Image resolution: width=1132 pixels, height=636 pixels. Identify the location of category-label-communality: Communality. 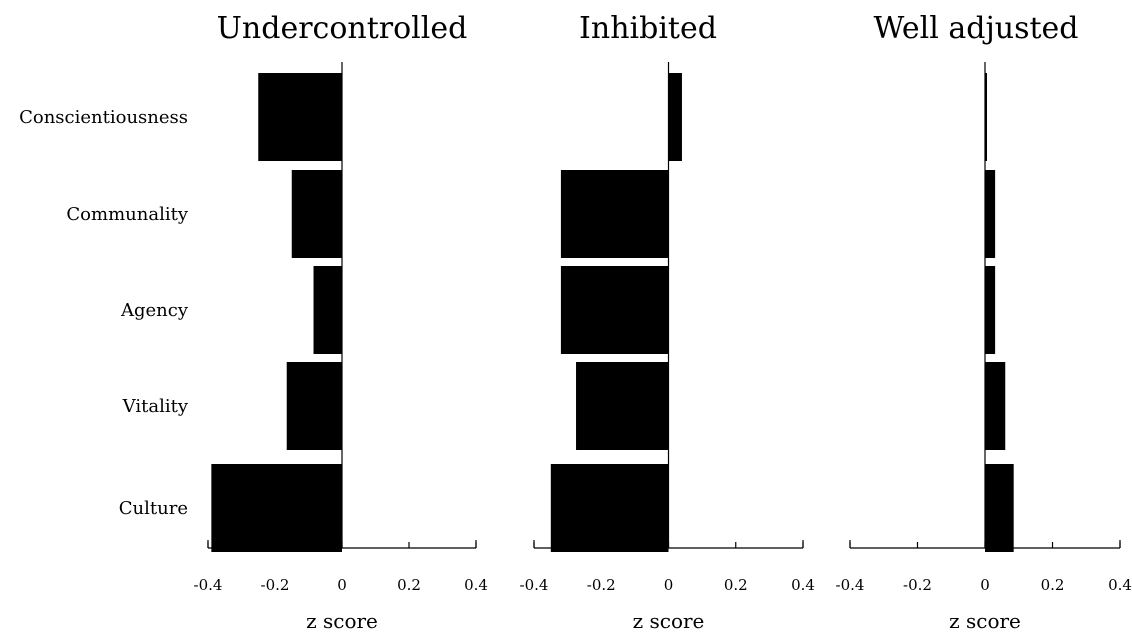
(127, 214).